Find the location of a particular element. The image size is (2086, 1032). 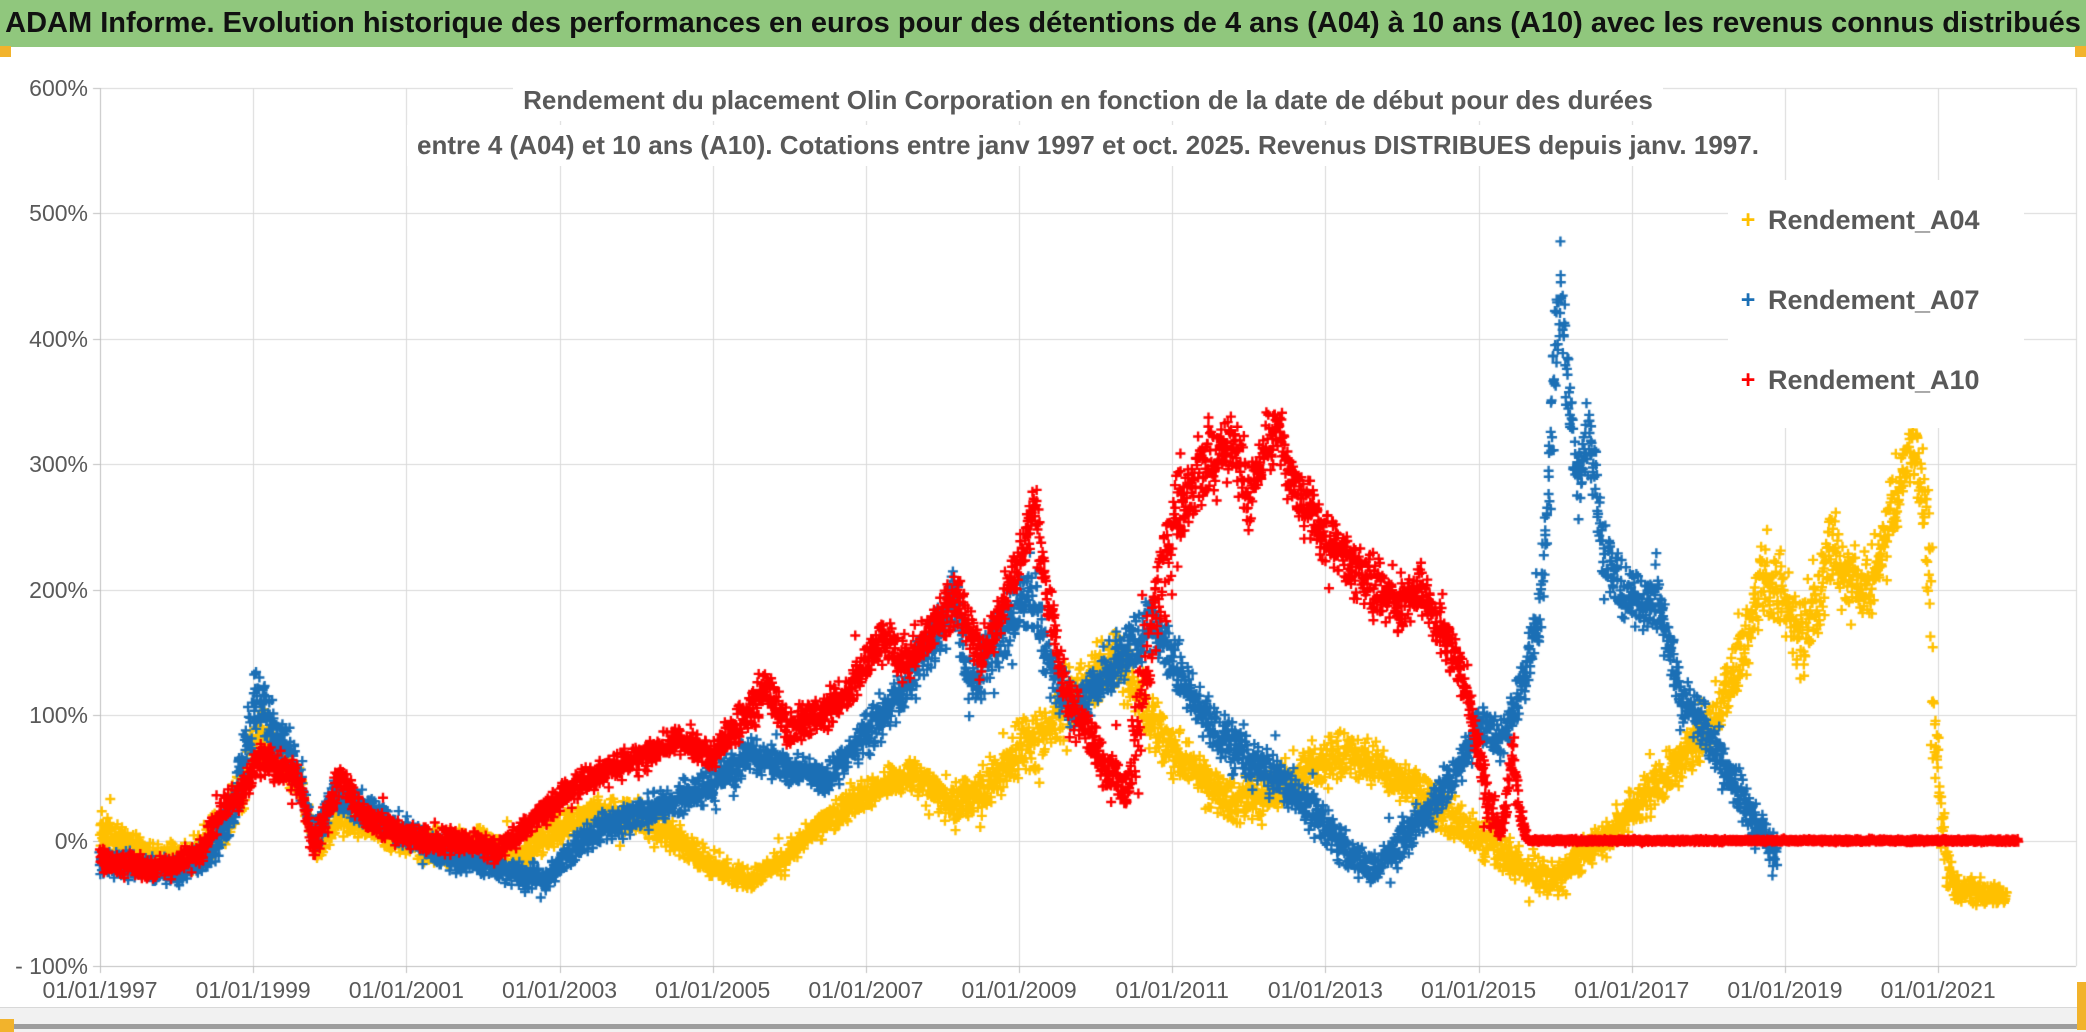

x-axis-tick-label: 01/01/2013 is located at coordinates (1325, 990).